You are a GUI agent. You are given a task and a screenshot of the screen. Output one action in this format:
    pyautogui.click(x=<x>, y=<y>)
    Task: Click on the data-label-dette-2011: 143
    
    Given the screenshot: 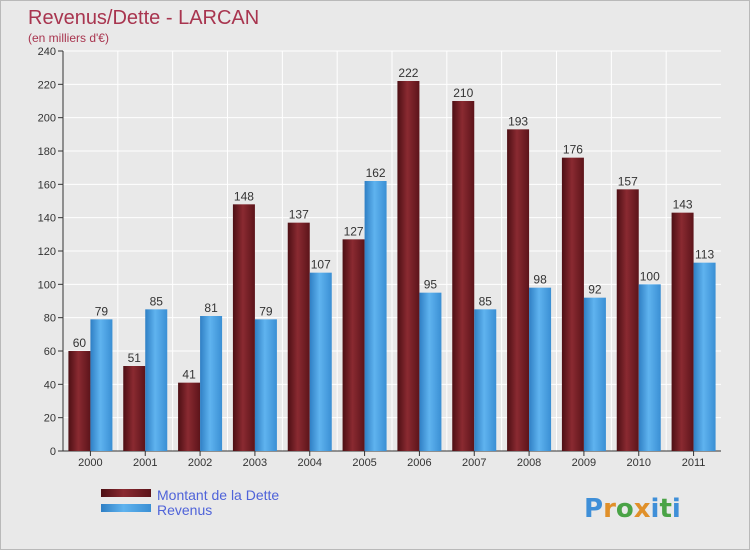 What is the action you would take?
    pyautogui.click(x=683, y=205)
    